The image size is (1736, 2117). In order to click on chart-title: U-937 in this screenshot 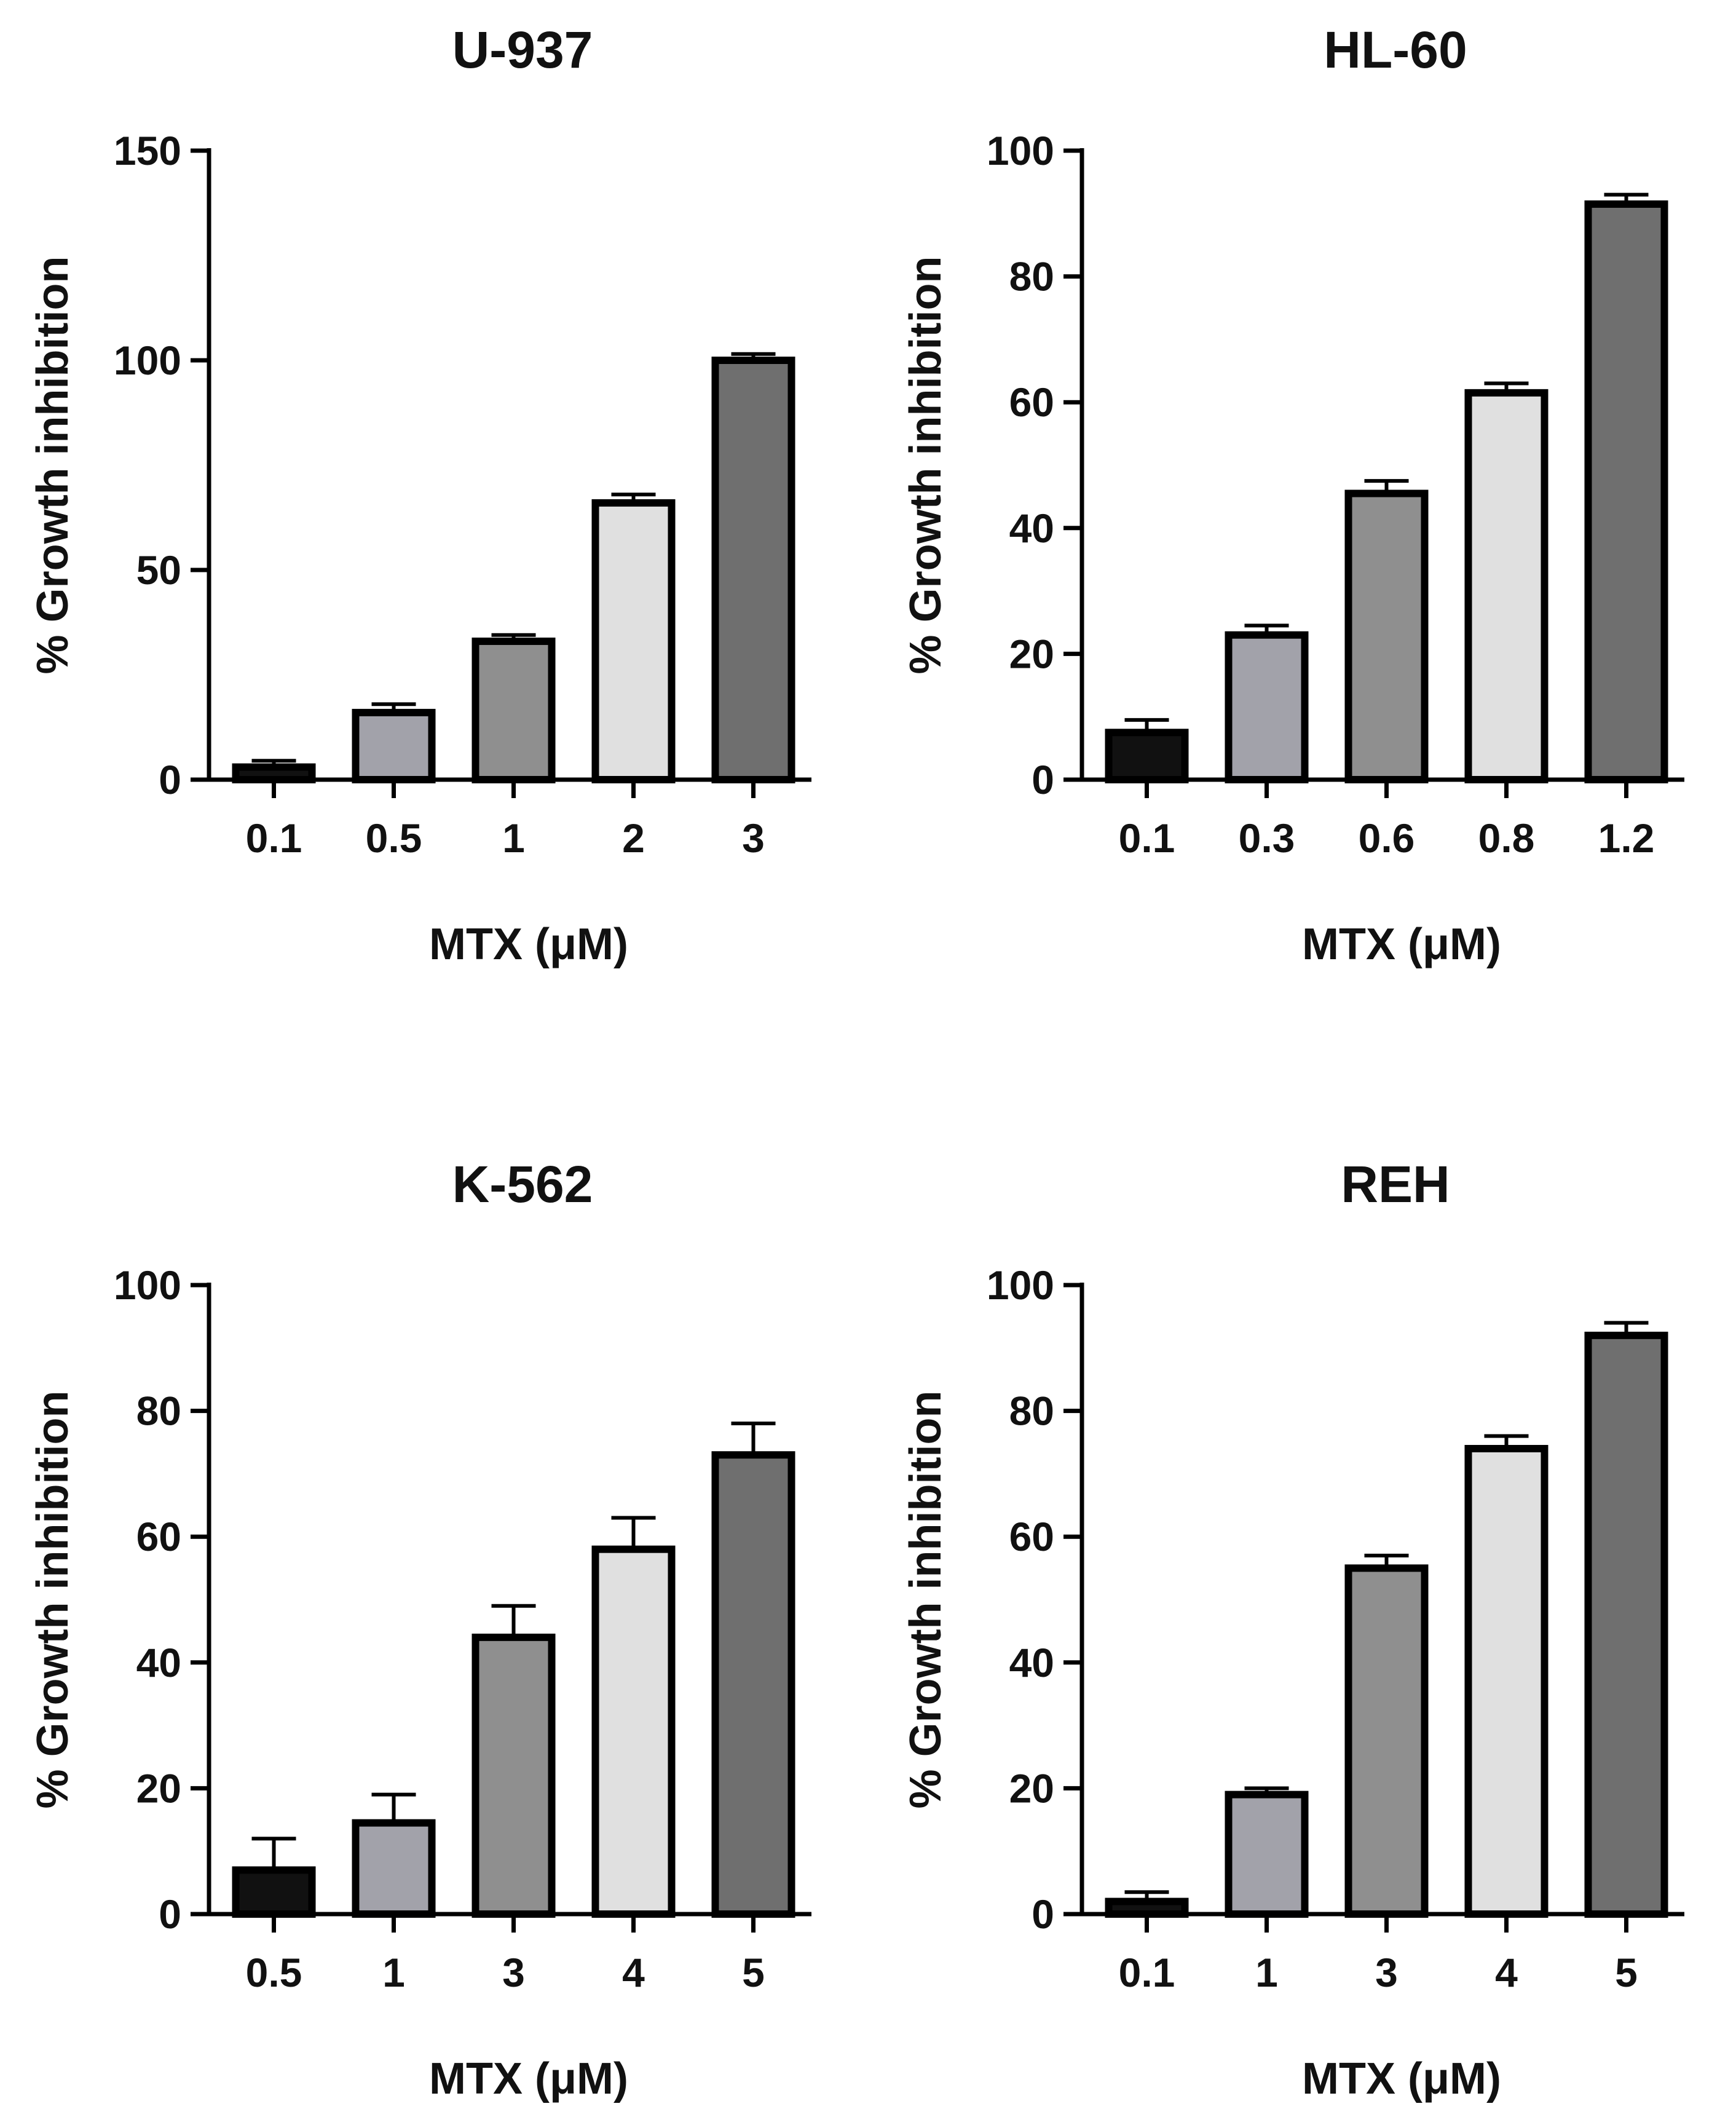, I will do `click(522, 50)`.